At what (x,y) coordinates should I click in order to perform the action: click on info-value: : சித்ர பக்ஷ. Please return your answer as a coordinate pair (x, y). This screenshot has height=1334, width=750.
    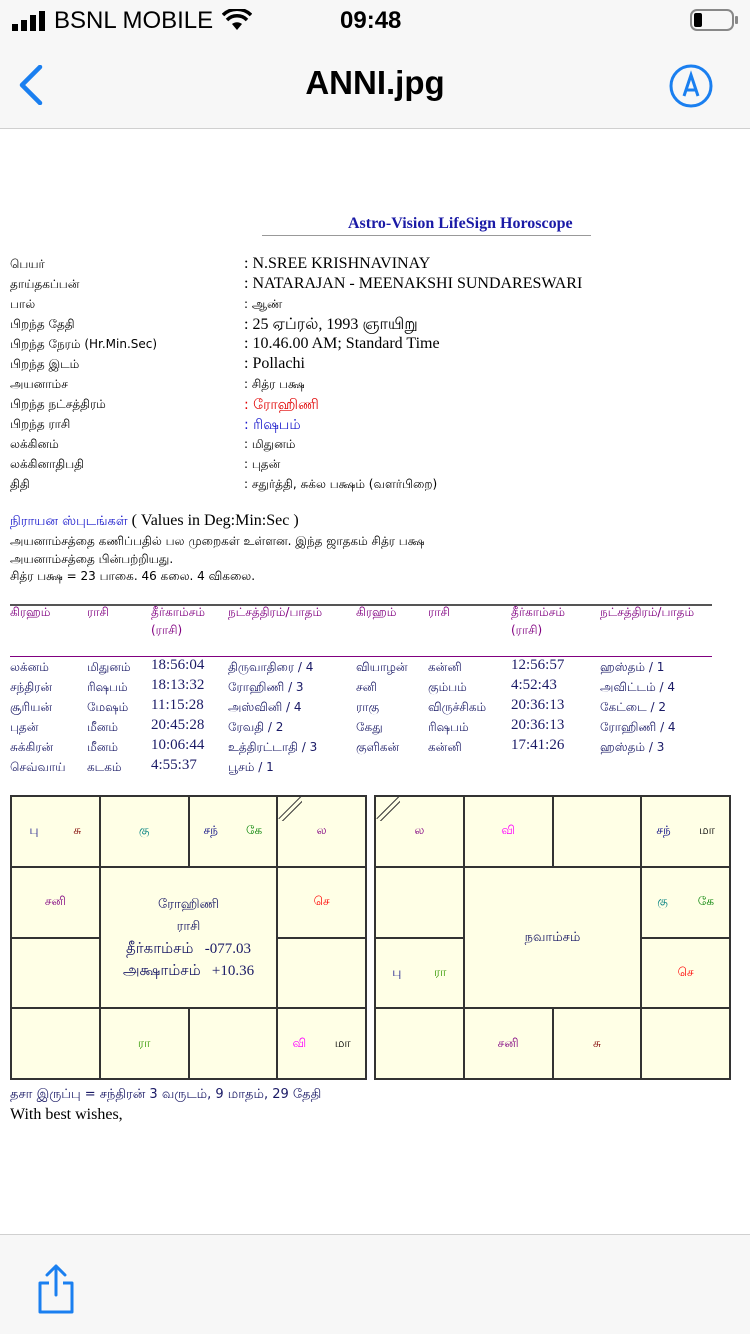
    Looking at the image, I should click on (274, 384).